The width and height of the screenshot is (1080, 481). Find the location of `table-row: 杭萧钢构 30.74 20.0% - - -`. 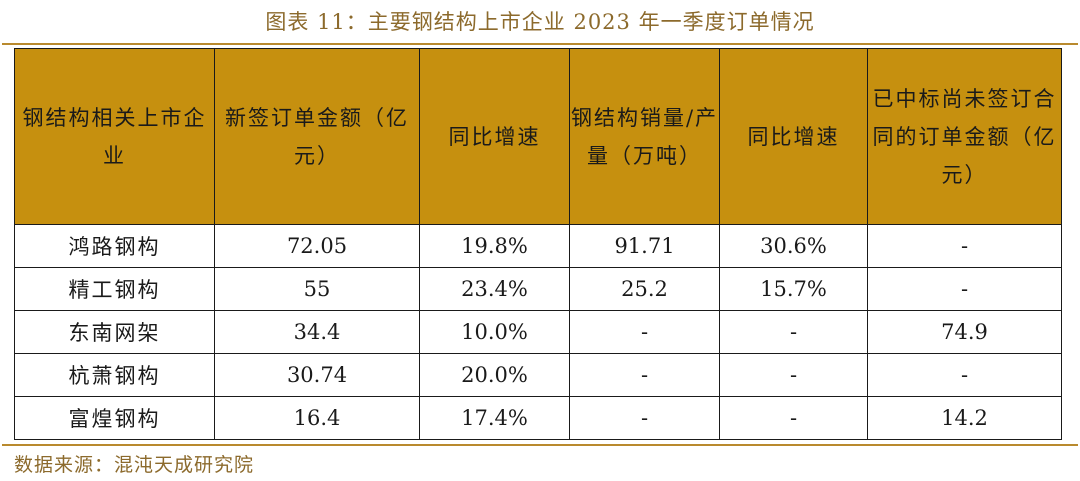

table-row: 杭萧钢构 30.74 20.0% - - - is located at coordinates (538, 375).